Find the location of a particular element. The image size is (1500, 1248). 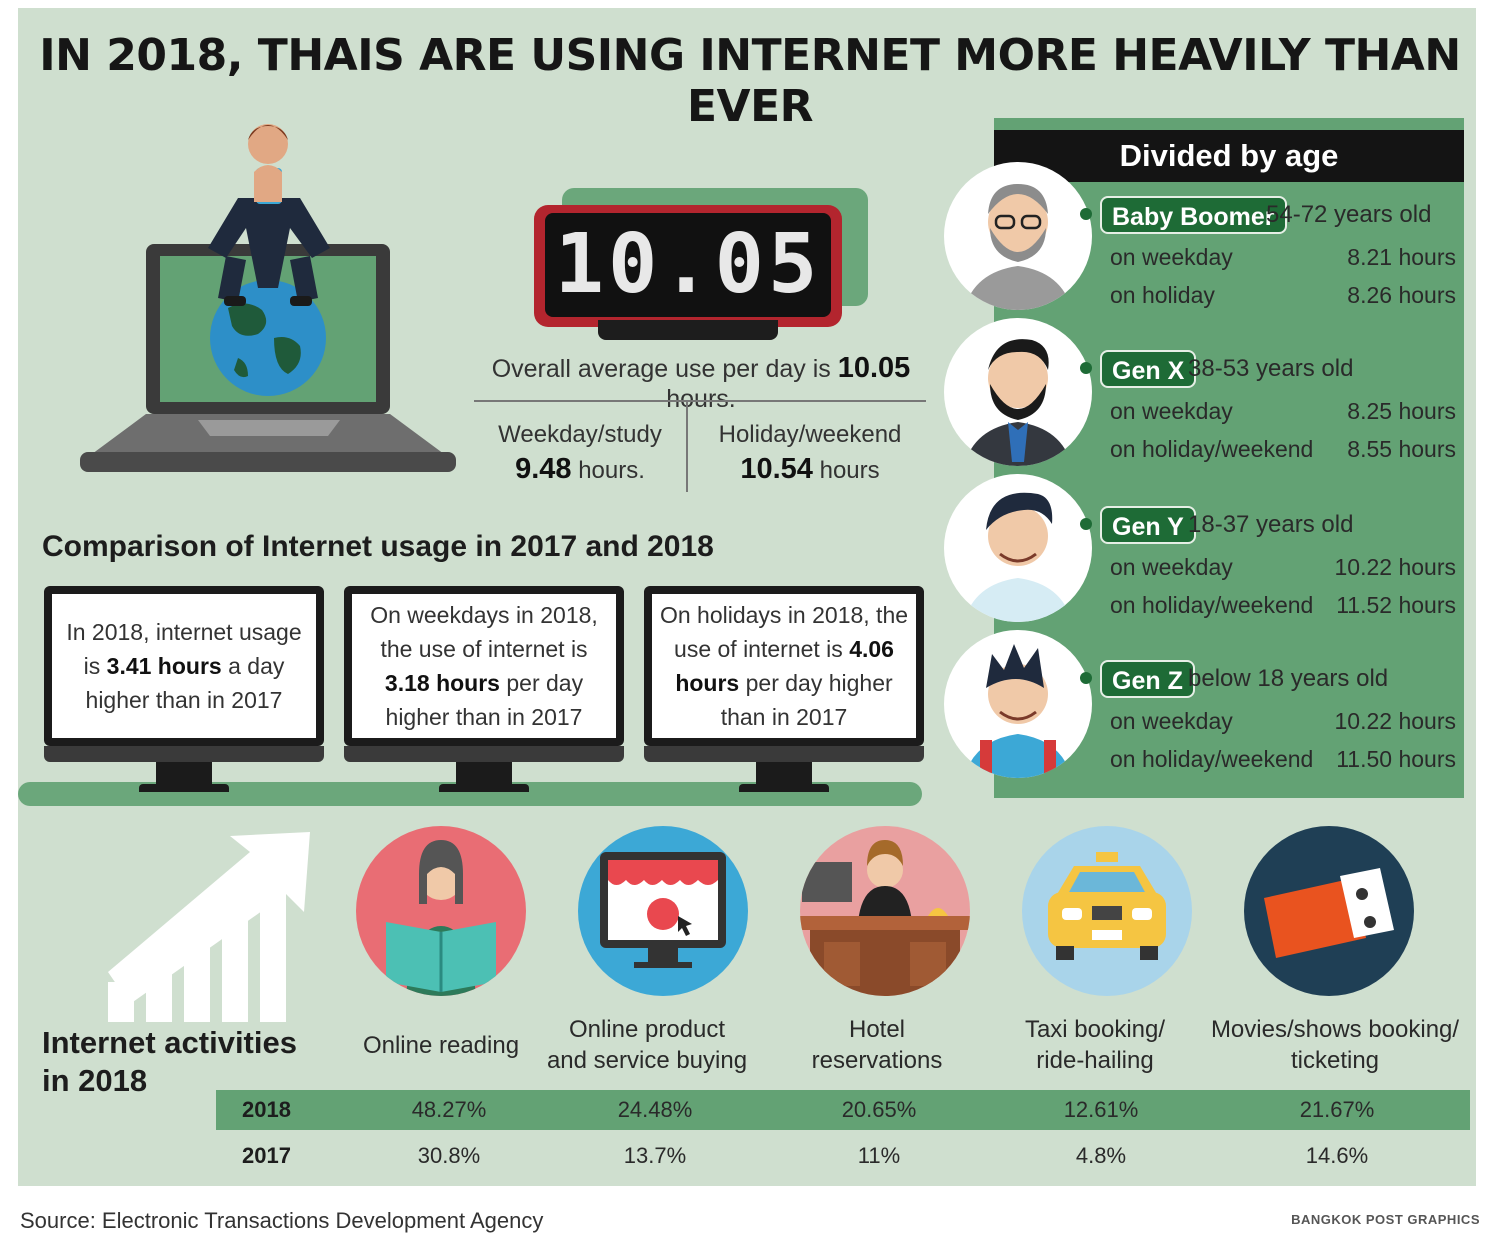

baby-boomer-range: 54-72 years old is located at coordinates (1349, 214).